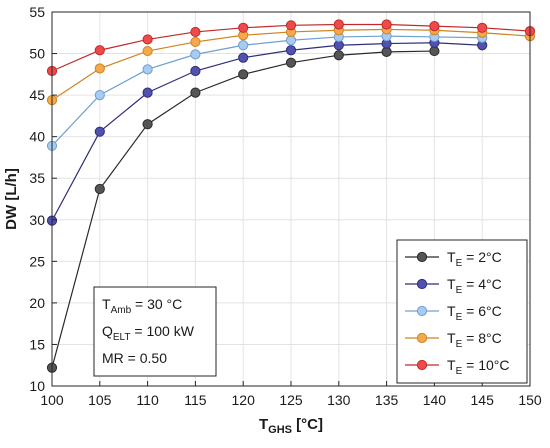 The width and height of the screenshot is (550, 448). Describe the element at coordinates (474, 286) in the screenshot. I see `legend-label: TE = 4°C` at that location.